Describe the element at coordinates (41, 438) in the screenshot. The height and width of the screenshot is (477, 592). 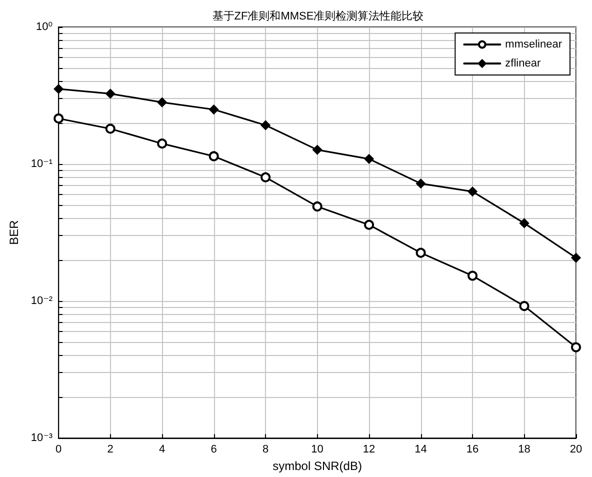
I see `y-tick-label: 10⁻³` at that location.